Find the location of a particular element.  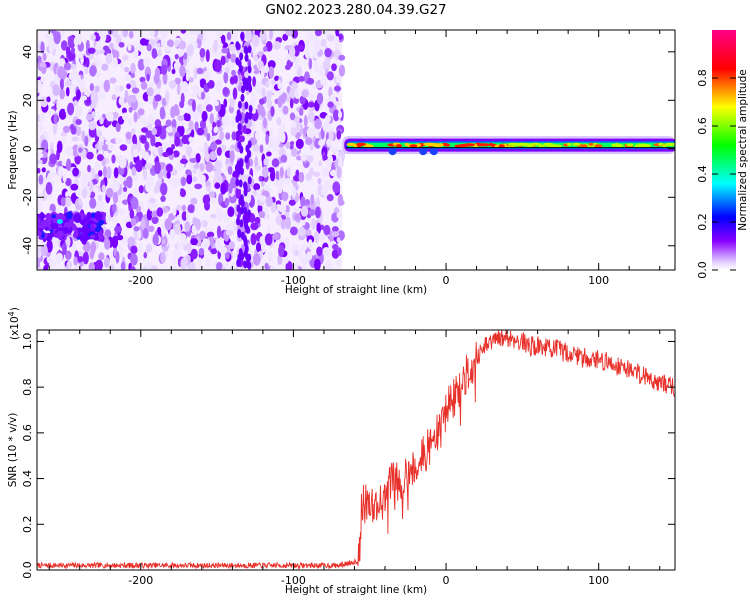

spectrogram-xlabel: Height of straight line (km) is located at coordinates (356, 290).